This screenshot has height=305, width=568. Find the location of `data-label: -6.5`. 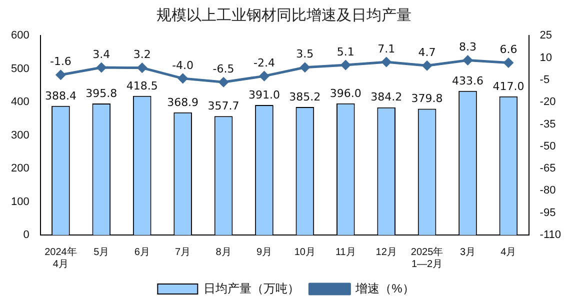

data-label: -6.5 is located at coordinates (223, 69).